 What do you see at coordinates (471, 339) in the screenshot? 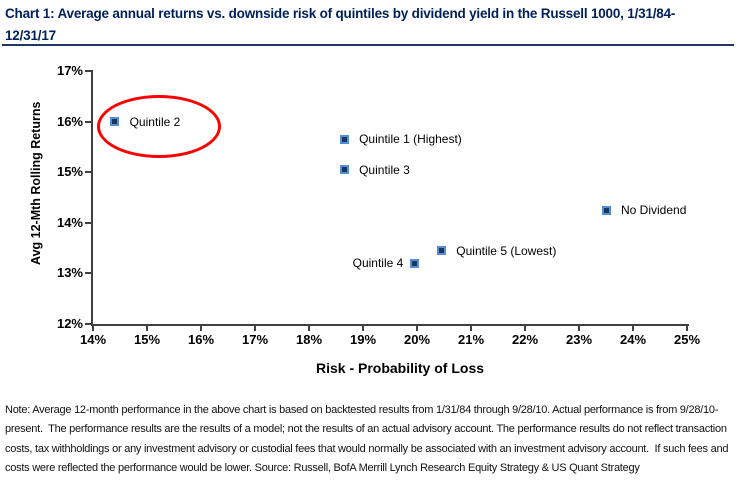
I see `x-tick-label: 21%` at bounding box center [471, 339].